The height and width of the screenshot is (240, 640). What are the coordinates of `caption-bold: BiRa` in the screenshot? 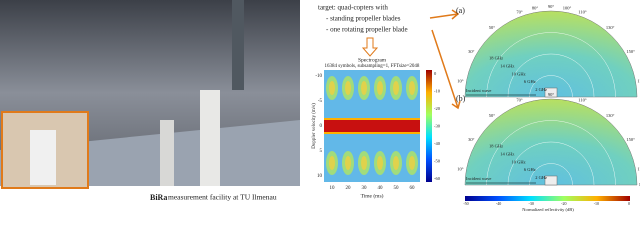 It's located at (158, 197).